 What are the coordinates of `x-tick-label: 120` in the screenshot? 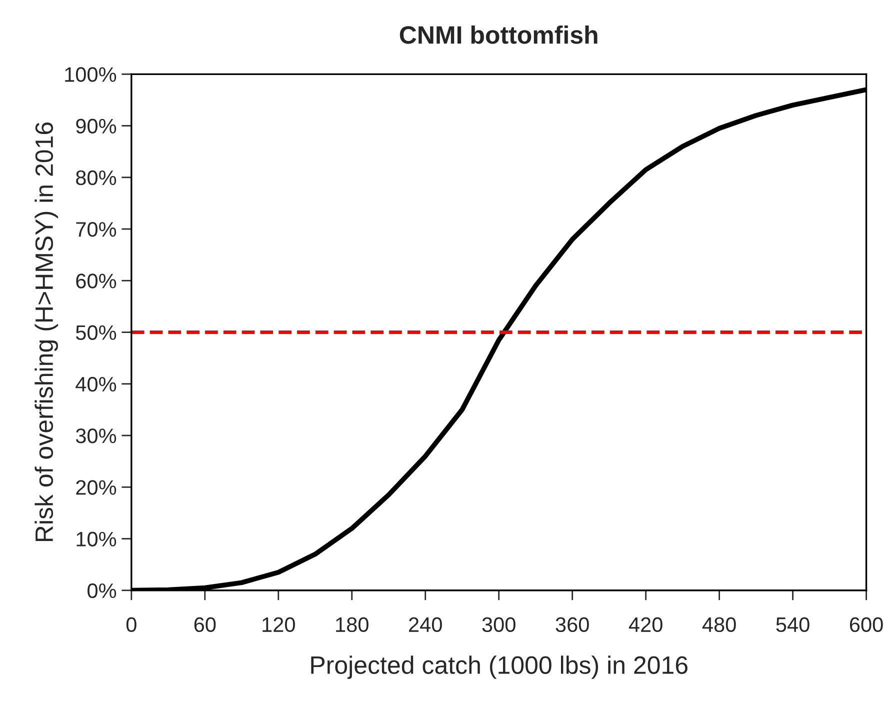 It's located at (278, 624).